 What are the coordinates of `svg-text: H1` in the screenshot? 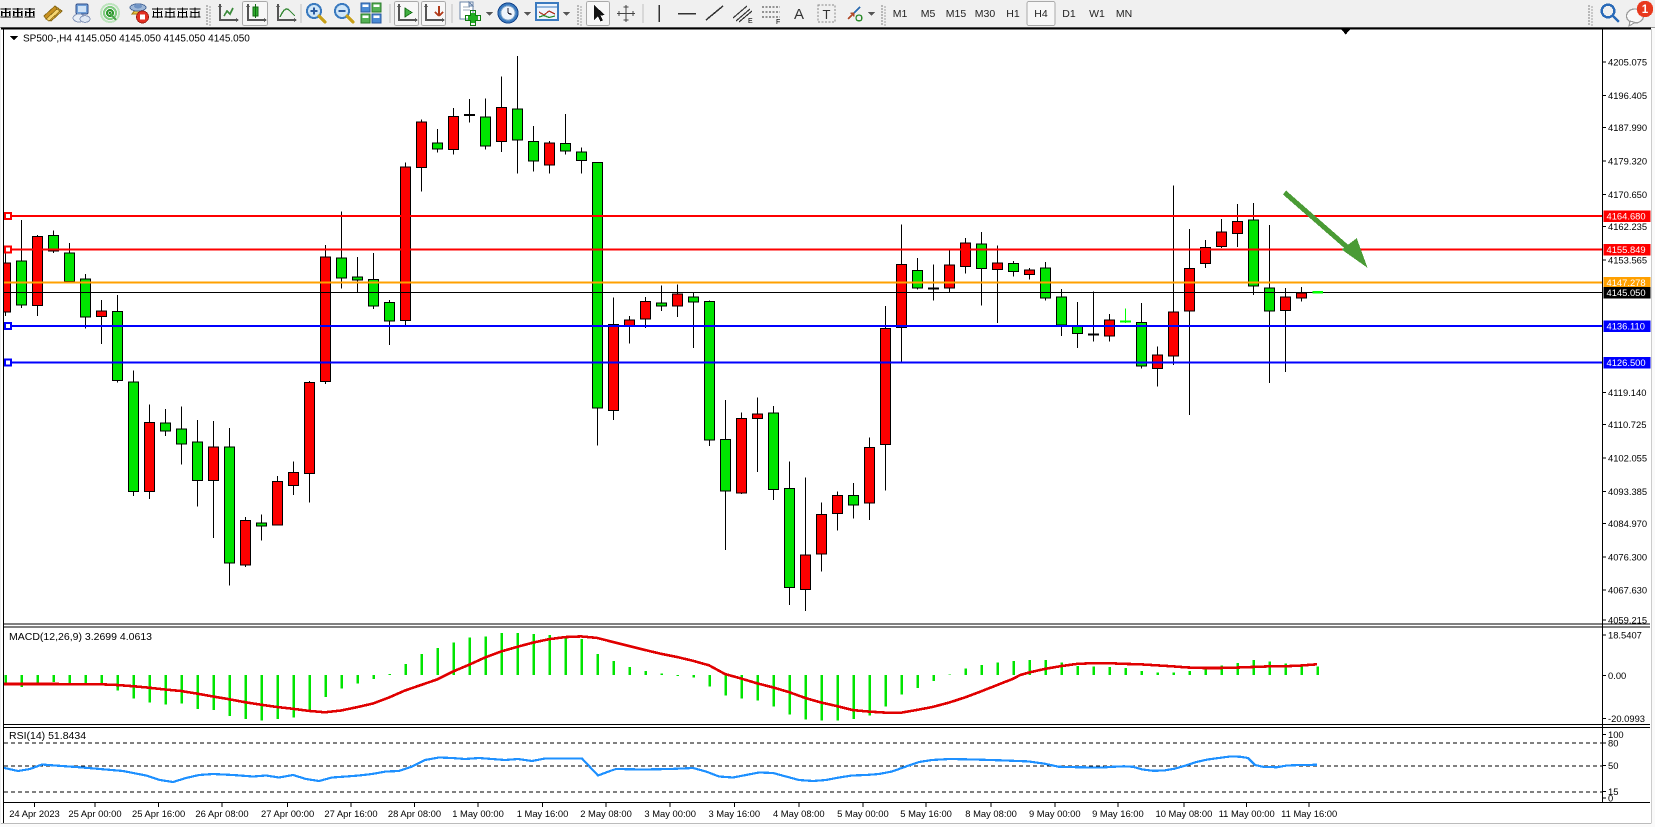 It's located at (1013, 14).